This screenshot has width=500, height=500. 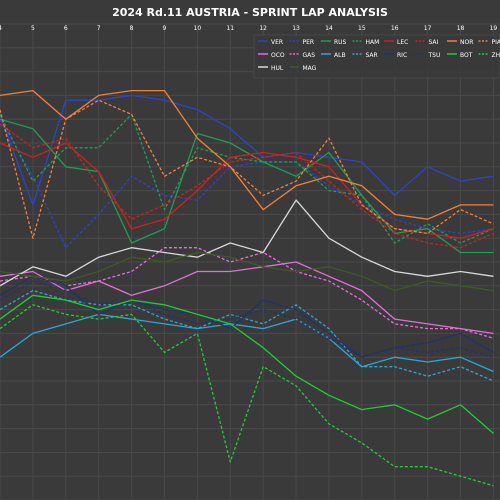 I want to click on legend-label-ric: RIC, so click(x=402, y=55).